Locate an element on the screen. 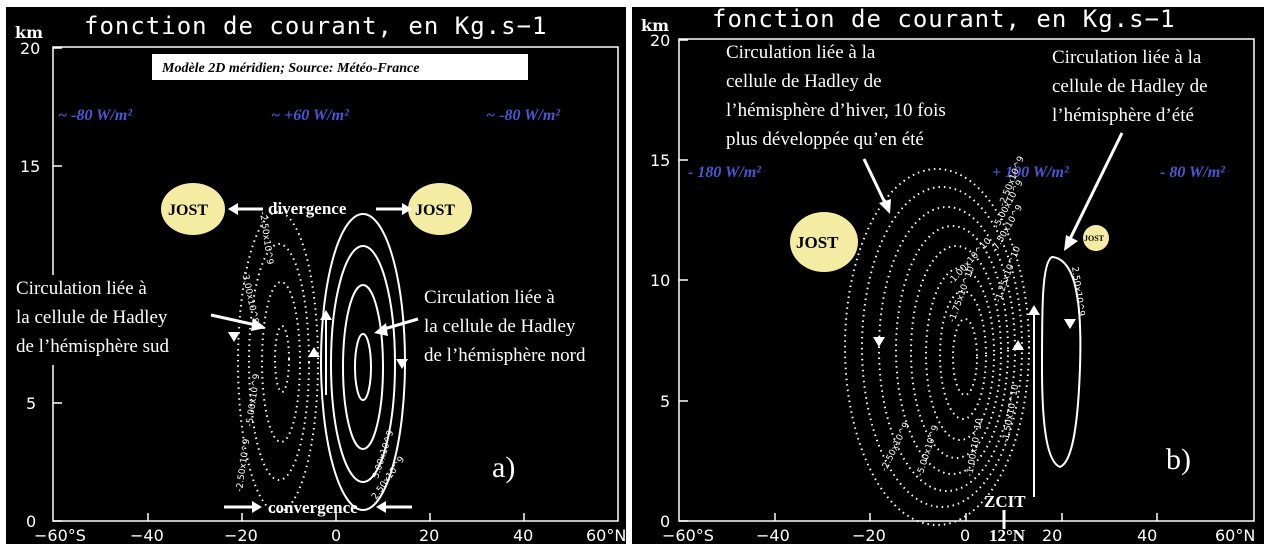  zcit-lat-label: 12°N is located at coordinates (1007, 535).